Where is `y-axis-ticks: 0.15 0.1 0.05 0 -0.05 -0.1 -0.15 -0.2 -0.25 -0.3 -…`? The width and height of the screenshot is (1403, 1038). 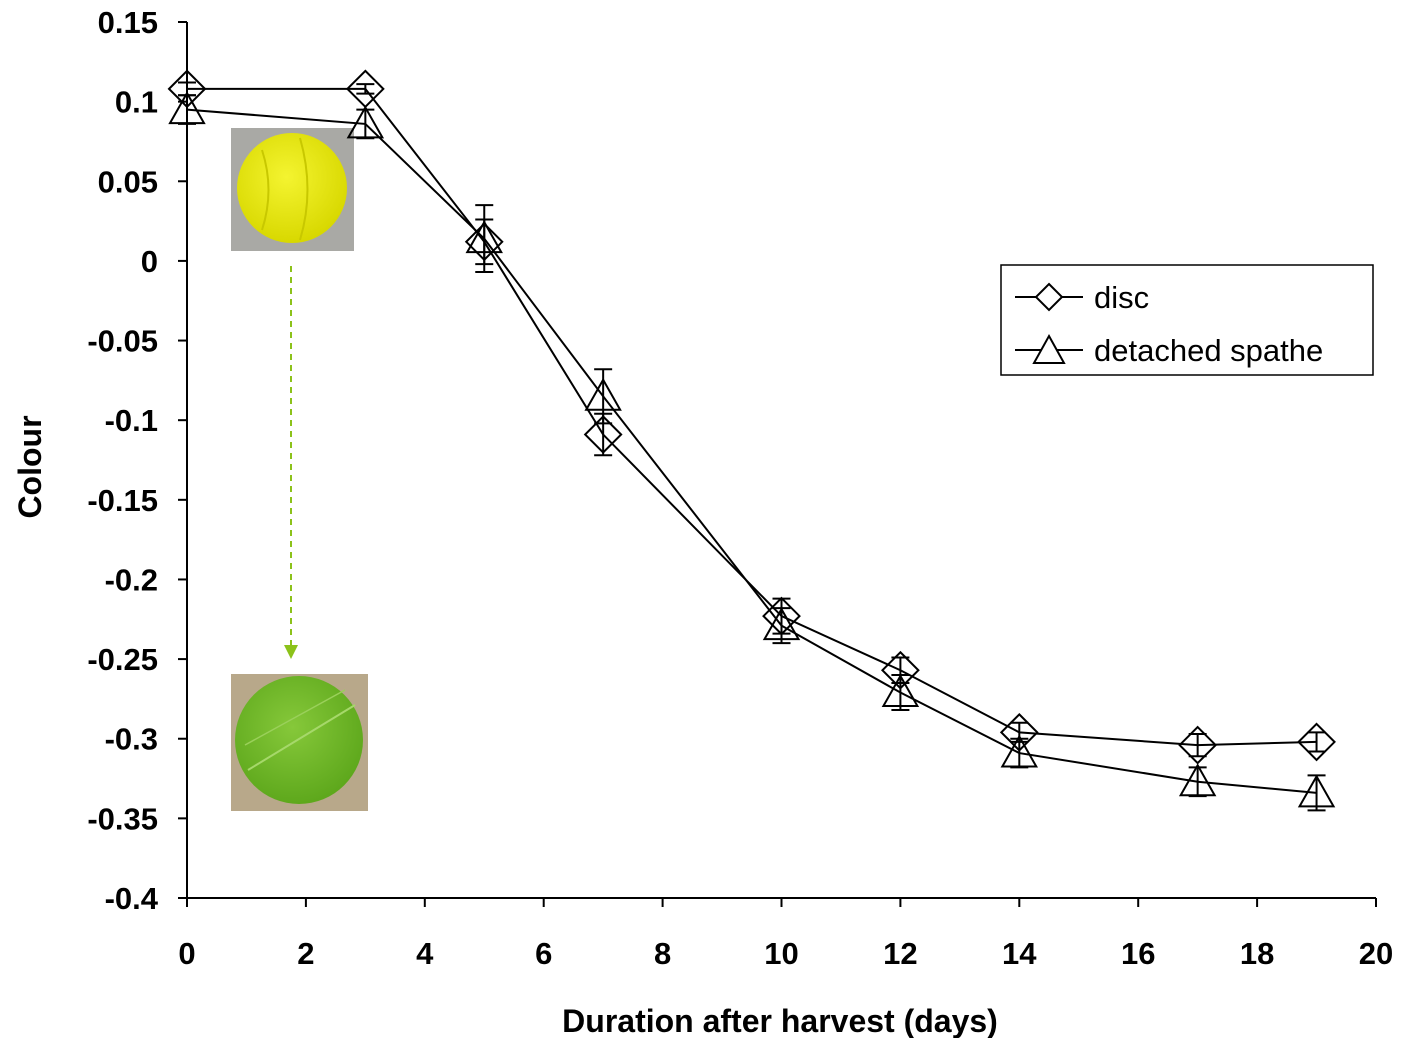 y-axis-ticks: 0.15 0.1 0.05 0 -0.05 -0.1 -0.15 -0.2 -0.25 -0.3 -… is located at coordinates (137, 460).